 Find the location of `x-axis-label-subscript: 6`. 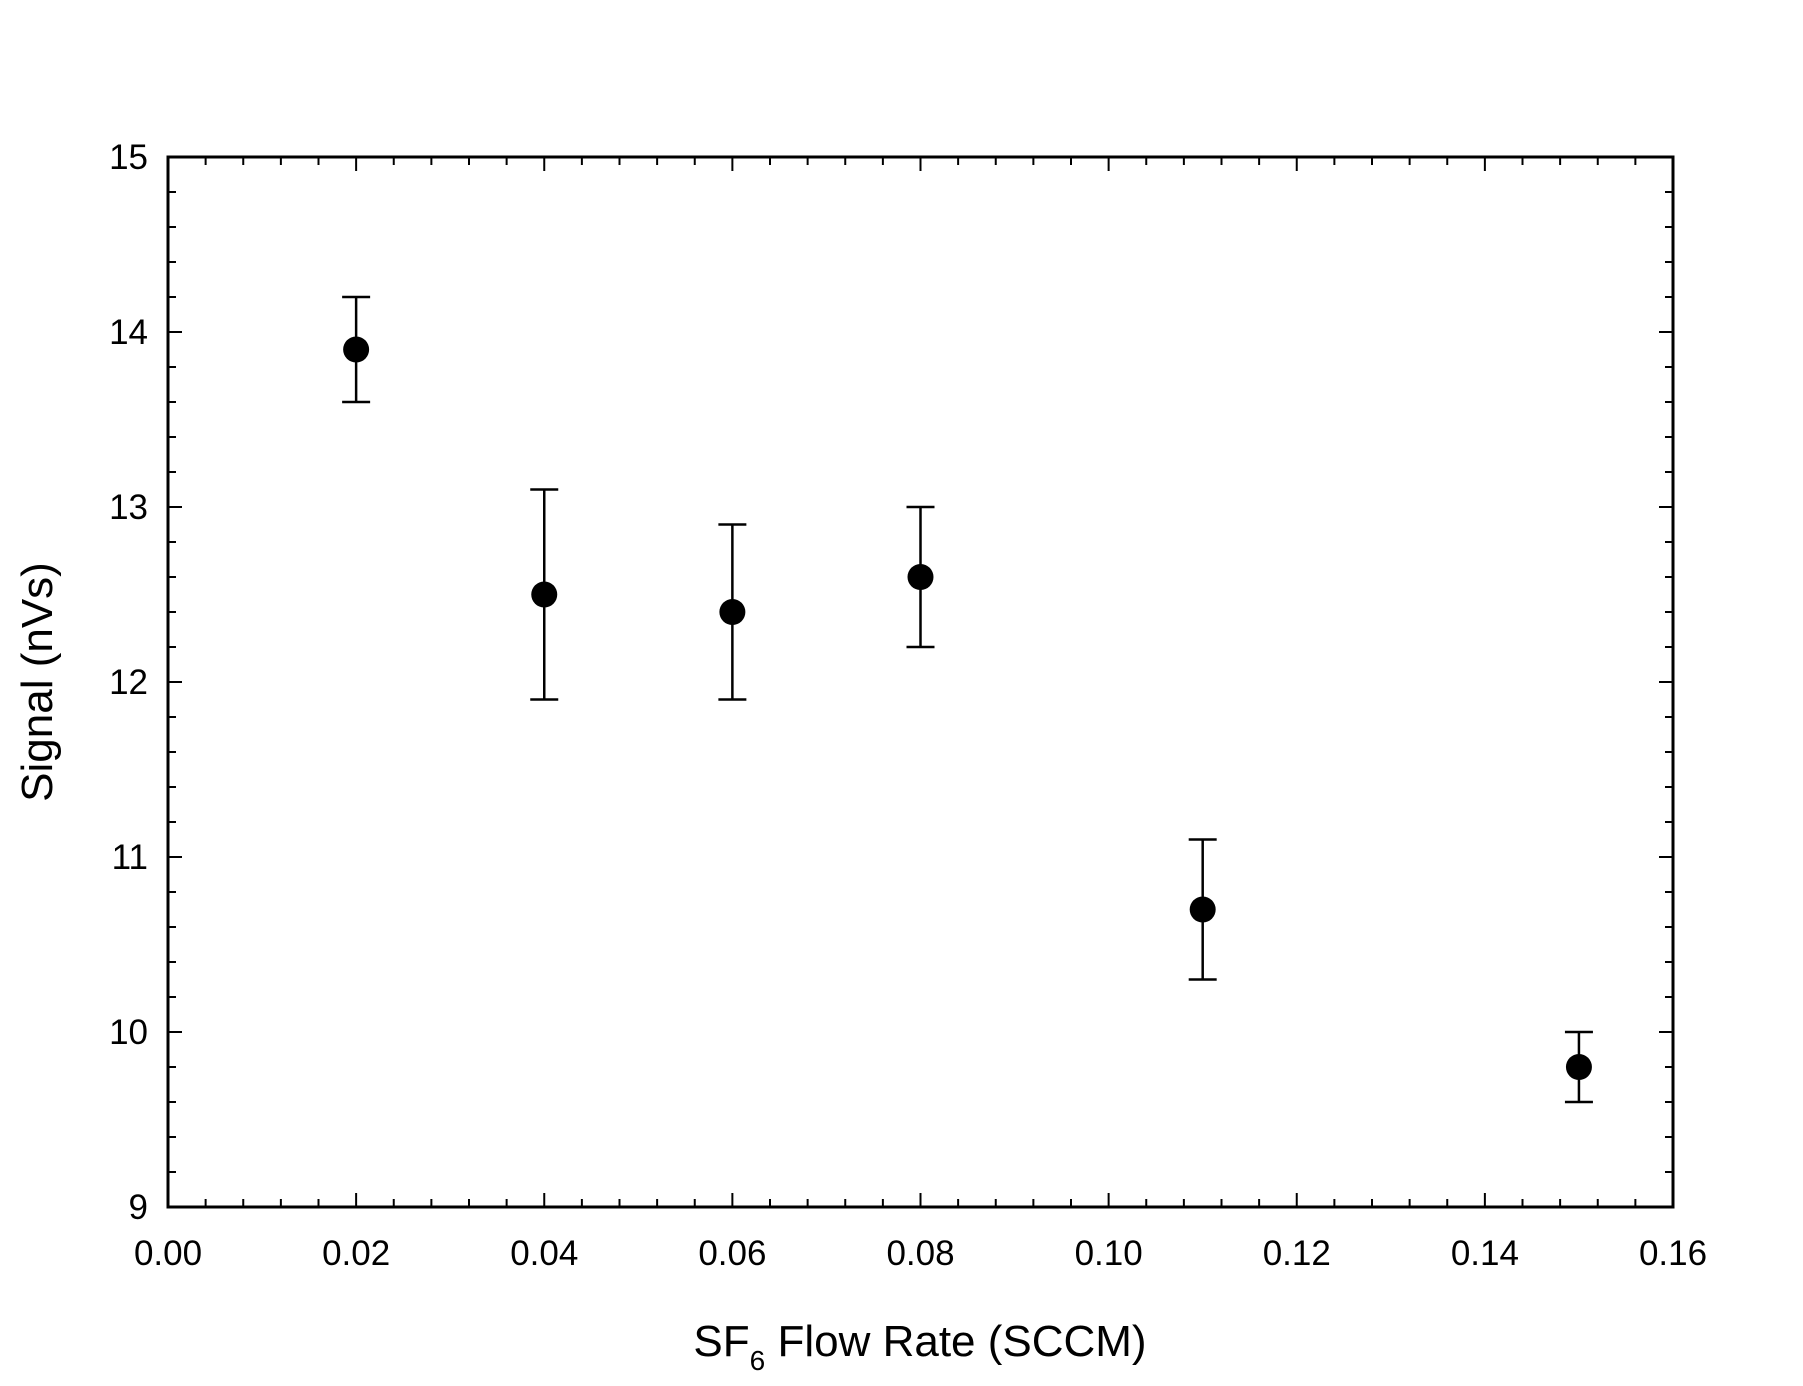

x-axis-label-subscript: 6 is located at coordinates (758, 1360).